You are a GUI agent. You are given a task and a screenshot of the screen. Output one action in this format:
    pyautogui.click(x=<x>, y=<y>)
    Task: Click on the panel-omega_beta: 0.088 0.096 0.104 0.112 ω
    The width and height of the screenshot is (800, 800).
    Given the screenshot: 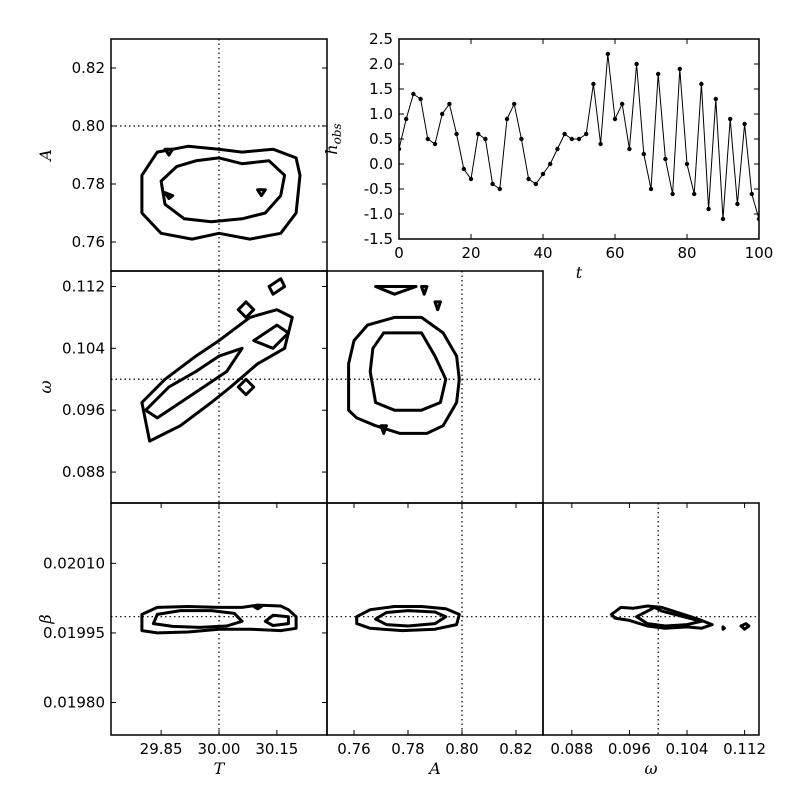 What is the action you would take?
    pyautogui.click(x=654, y=640)
    